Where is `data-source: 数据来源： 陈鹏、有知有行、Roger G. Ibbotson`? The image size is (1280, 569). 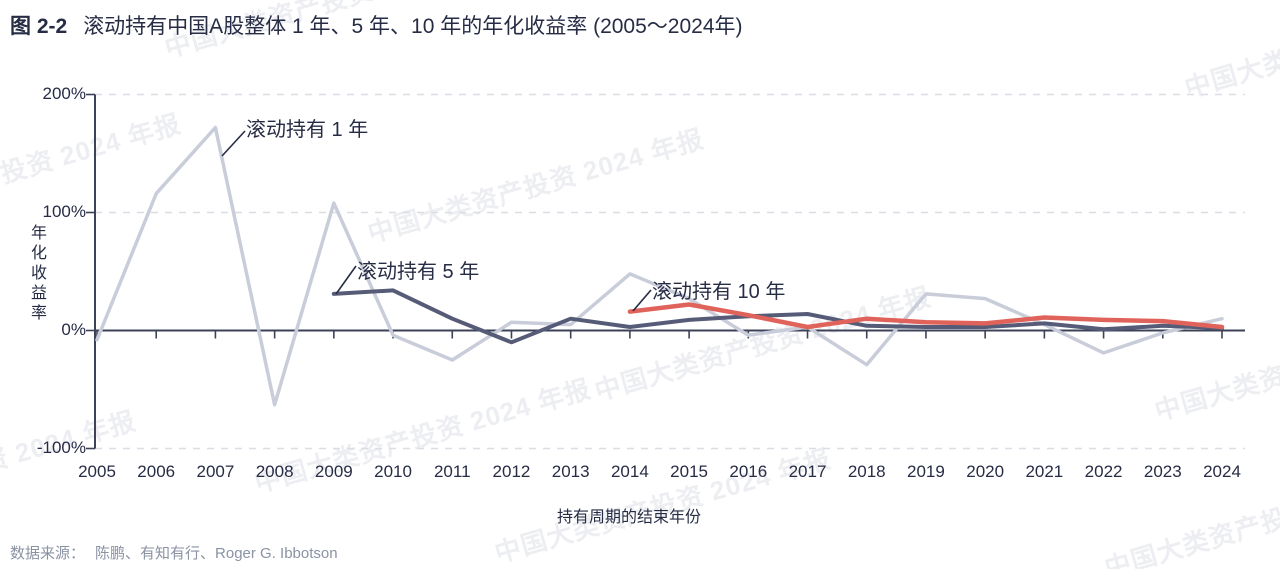 data-source: 数据来源： 陈鹏、有知有行、Roger G. Ibbotson is located at coordinates (174, 552).